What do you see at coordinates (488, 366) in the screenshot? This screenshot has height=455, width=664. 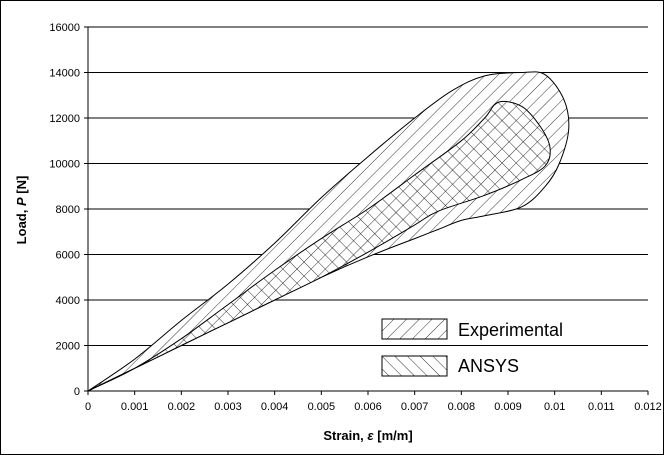 I see `legend-label-ansys: ANSYS` at bounding box center [488, 366].